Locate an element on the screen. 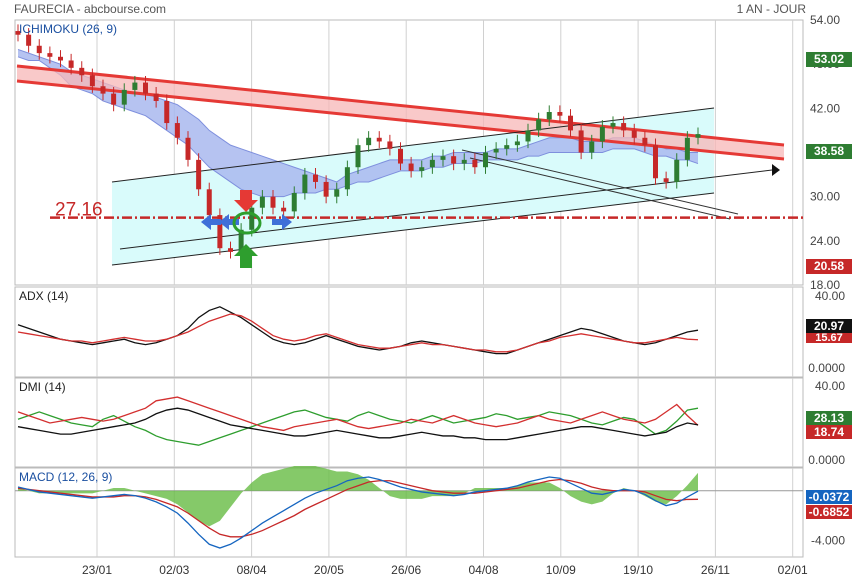 The width and height of the screenshot is (855, 585). last-price-value: 53.02 is located at coordinates (829, 59).